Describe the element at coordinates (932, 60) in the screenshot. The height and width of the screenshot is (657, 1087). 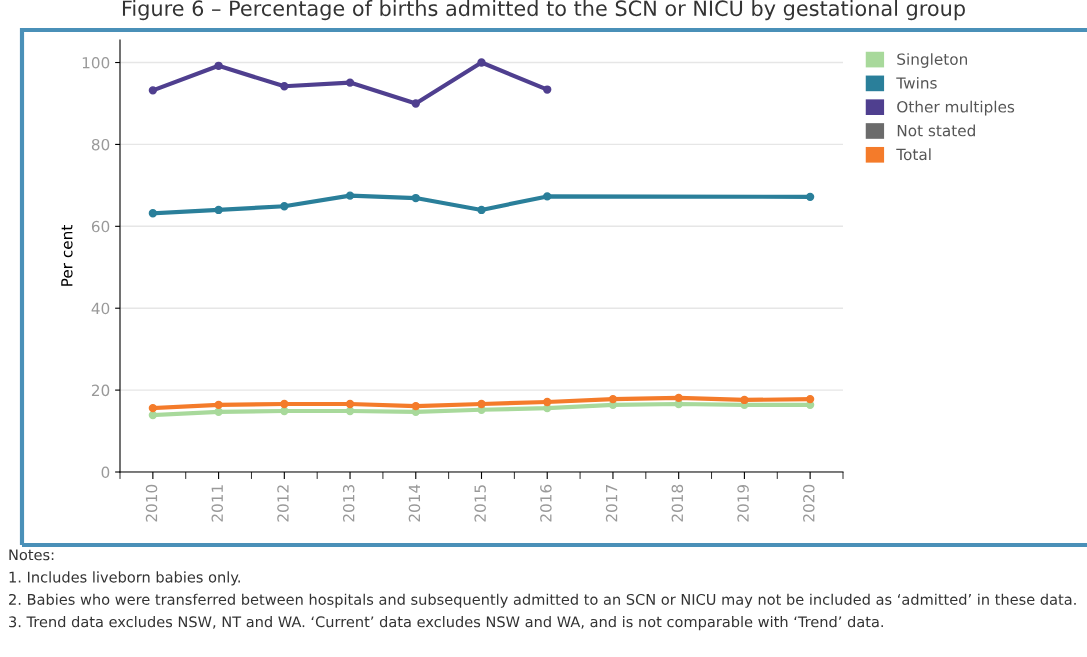
I see `legend-label: Singleton` at that location.